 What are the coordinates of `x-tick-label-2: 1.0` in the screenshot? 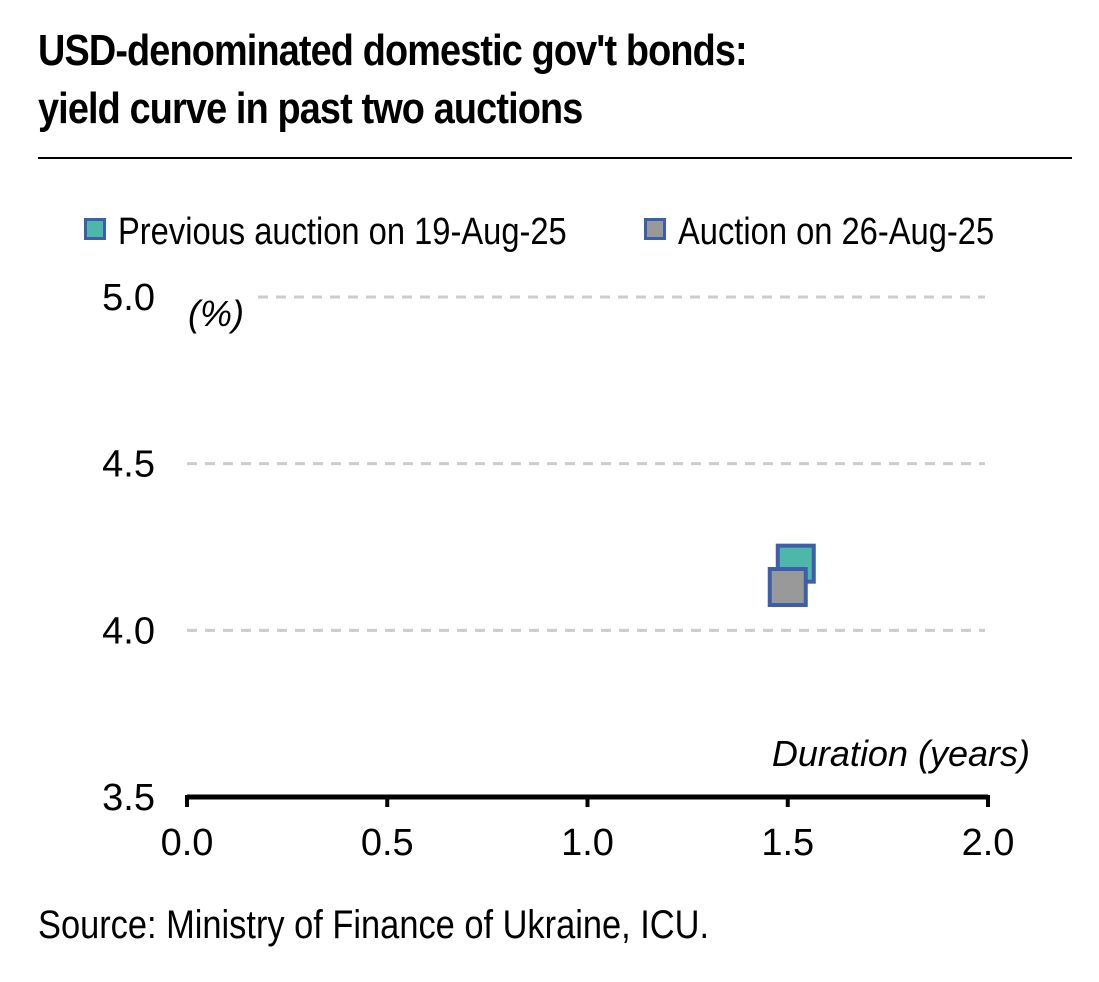 It's located at (587, 843).